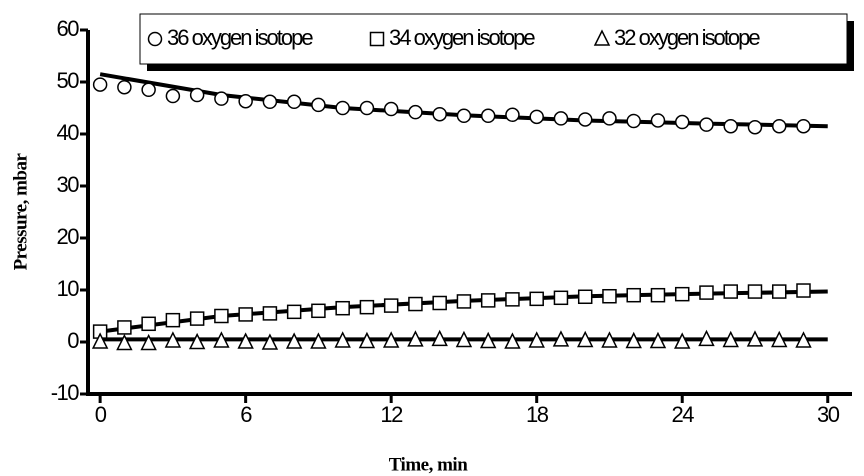  I want to click on x-tick-label: 0, so click(101, 414).